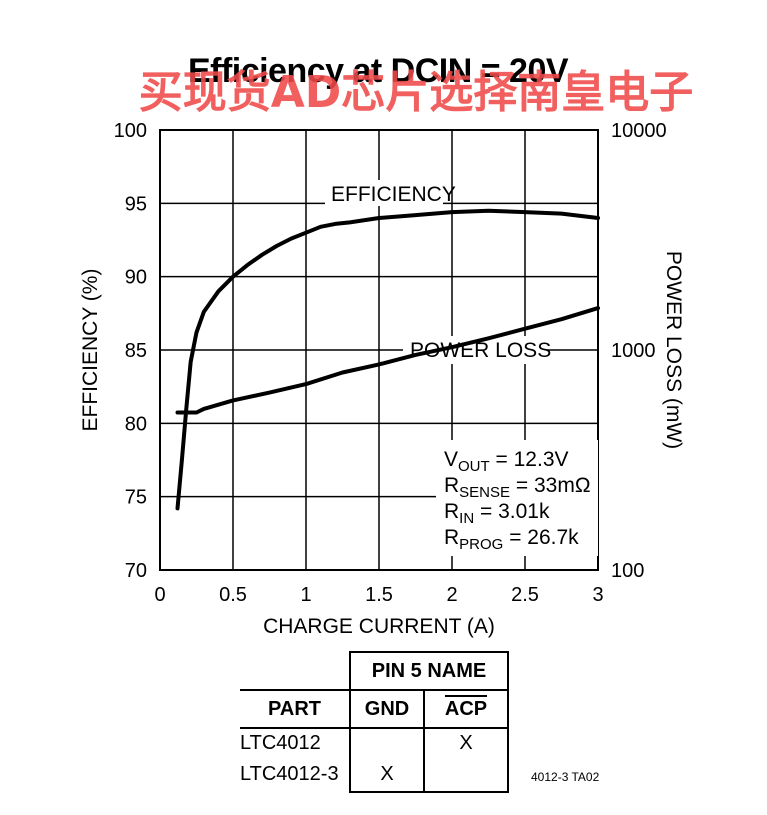  I want to click on gnd-column-header: GND, so click(386, 709).